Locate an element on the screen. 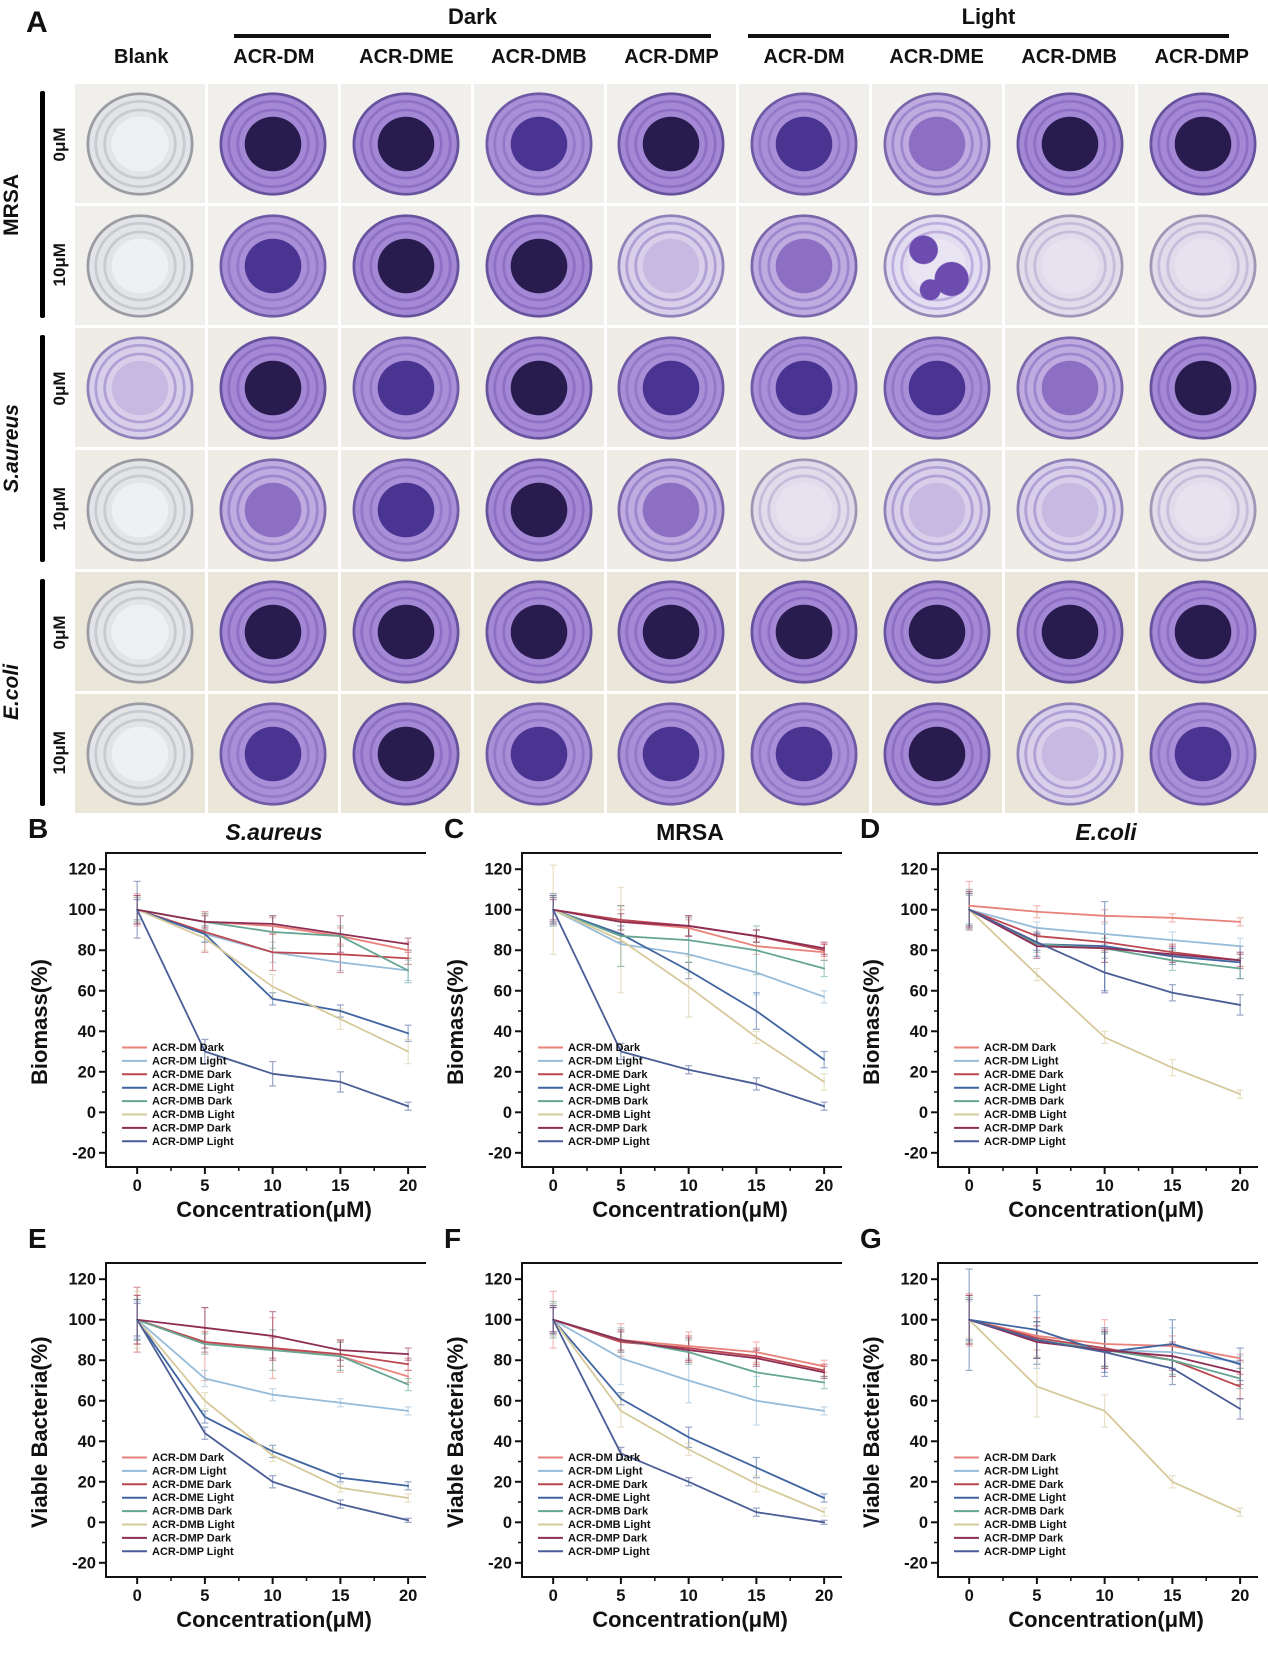 The height and width of the screenshot is (1675, 1268). svg-text: 40 is located at coordinates (503, 1442).